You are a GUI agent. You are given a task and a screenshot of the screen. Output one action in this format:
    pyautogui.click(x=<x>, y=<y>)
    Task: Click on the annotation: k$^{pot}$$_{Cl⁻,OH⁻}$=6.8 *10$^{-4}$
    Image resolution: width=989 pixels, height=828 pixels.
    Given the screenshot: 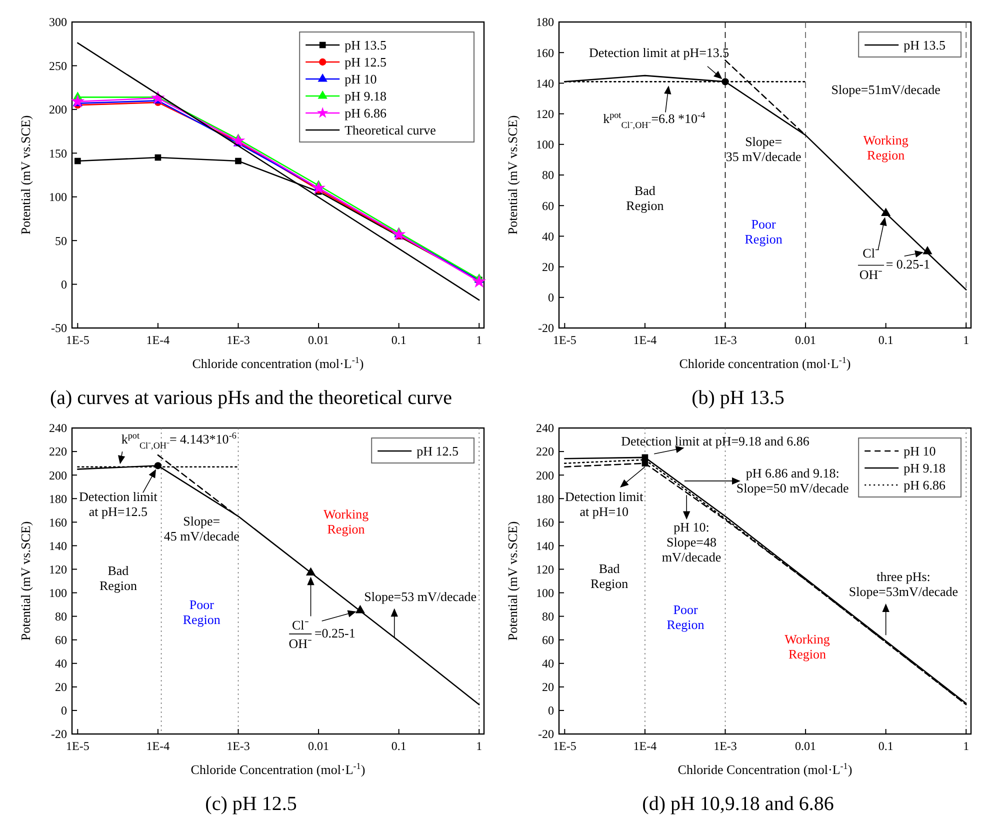 What is the action you would take?
    pyautogui.click(x=654, y=120)
    